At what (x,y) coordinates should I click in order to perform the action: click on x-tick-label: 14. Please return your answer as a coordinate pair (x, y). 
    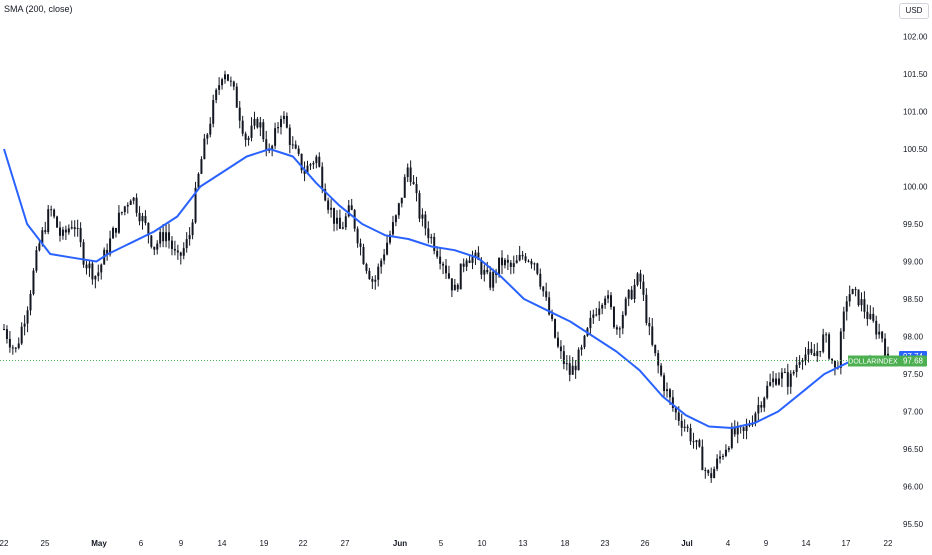
    Looking at the image, I should click on (806, 543).